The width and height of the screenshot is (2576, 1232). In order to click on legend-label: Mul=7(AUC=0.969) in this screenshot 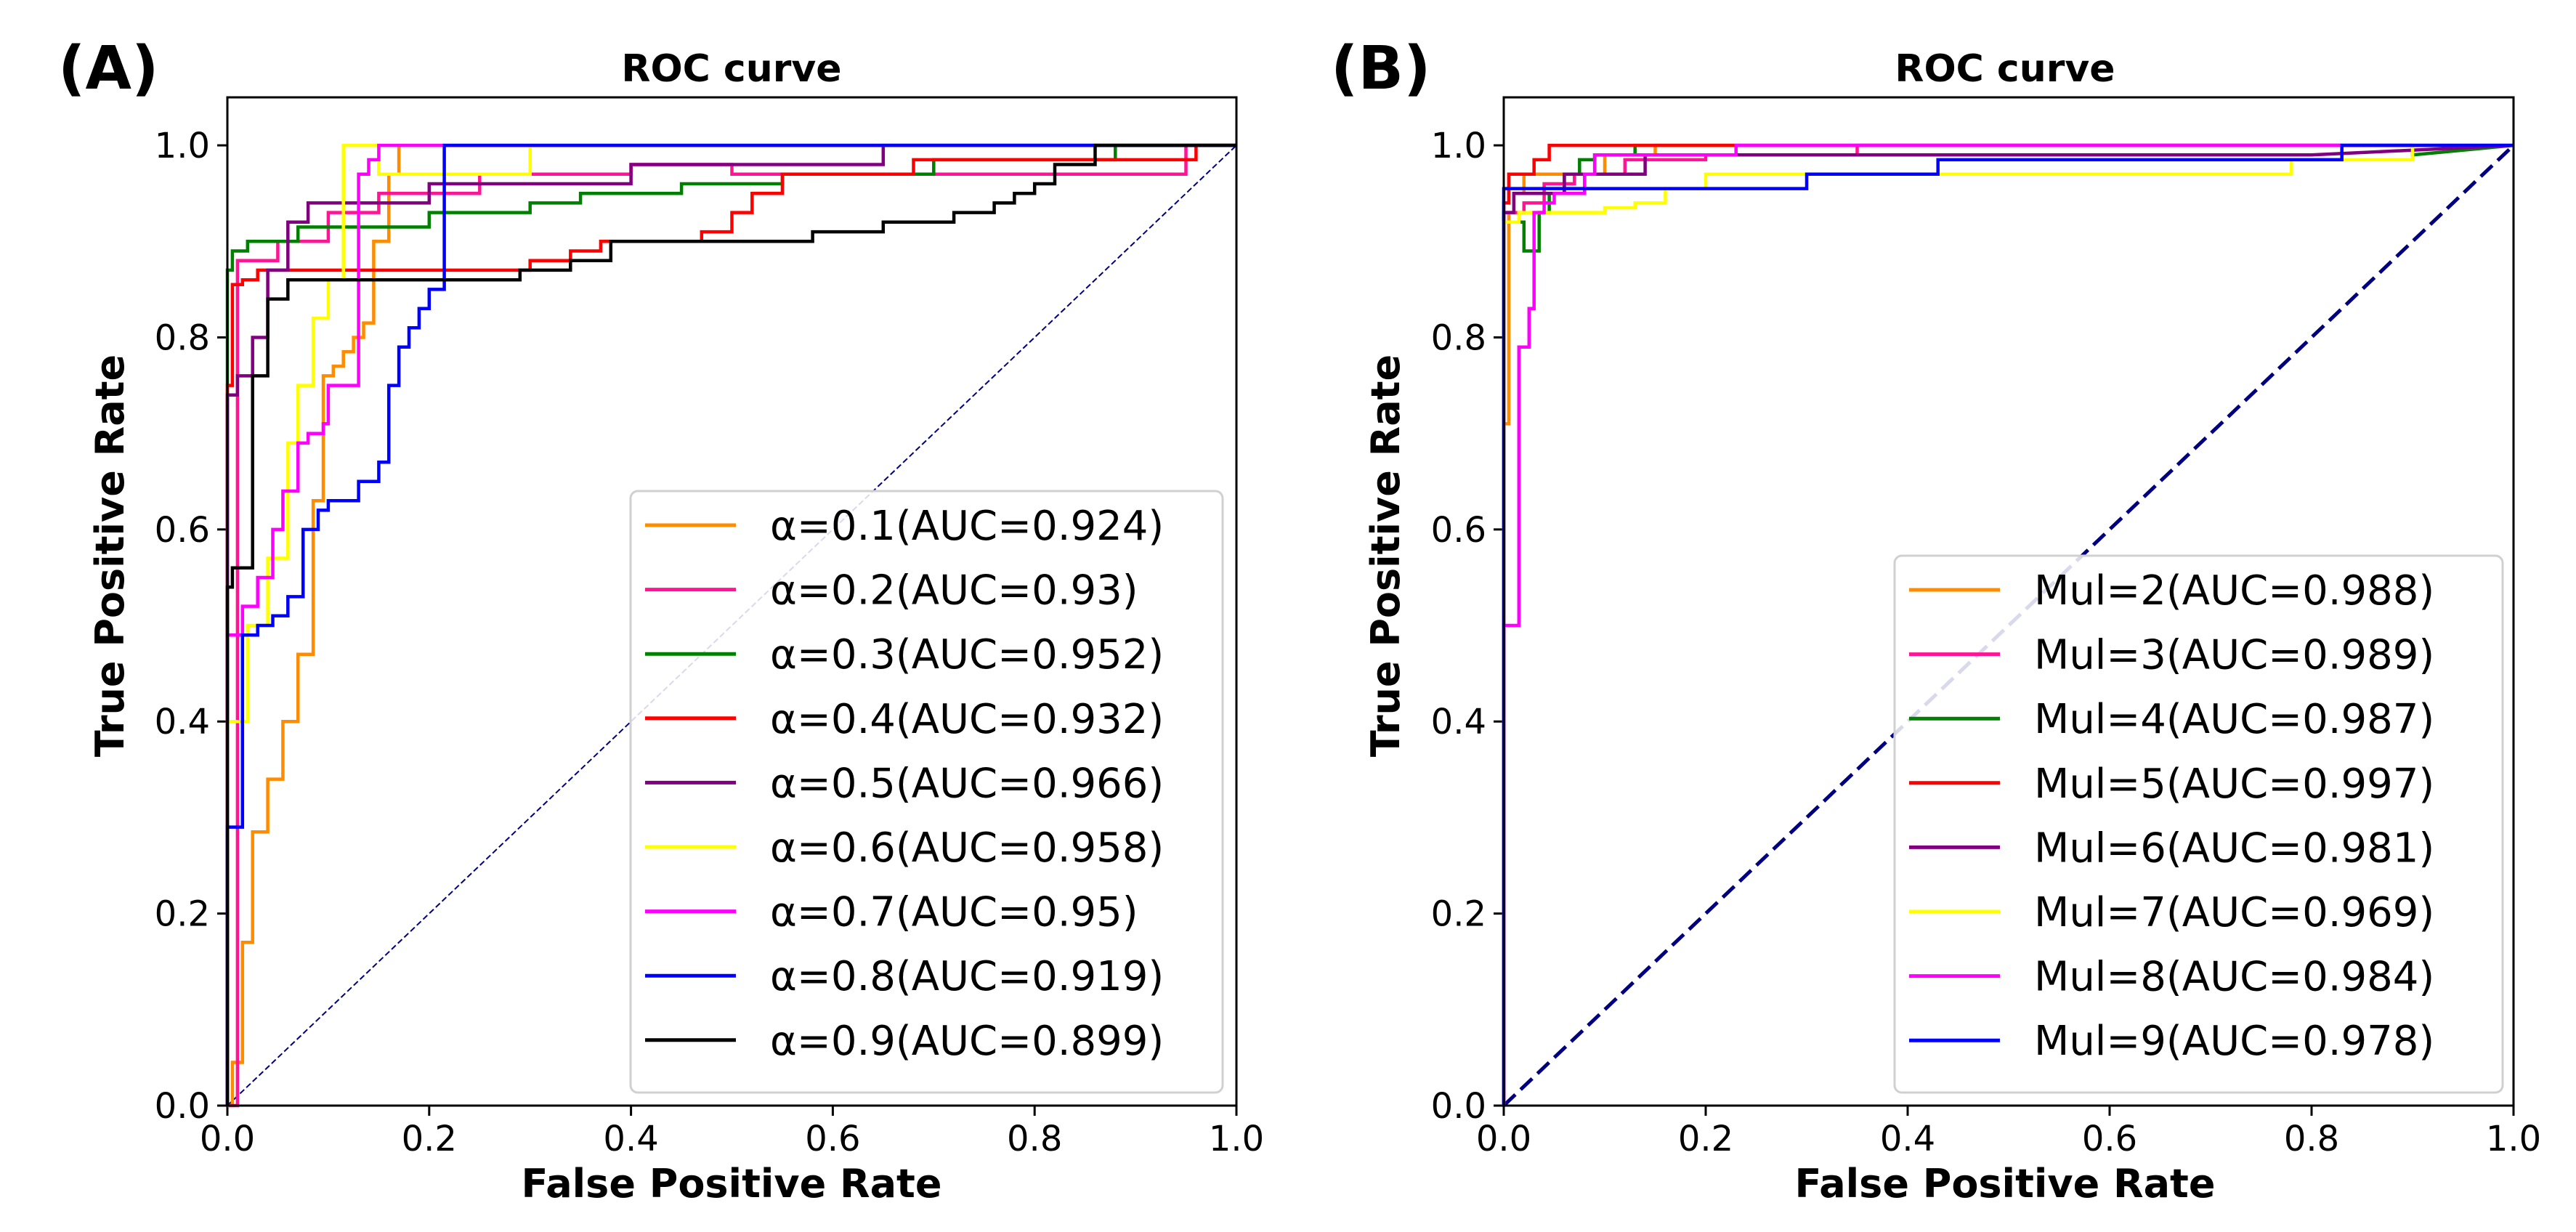, I will do `click(2234, 912)`.